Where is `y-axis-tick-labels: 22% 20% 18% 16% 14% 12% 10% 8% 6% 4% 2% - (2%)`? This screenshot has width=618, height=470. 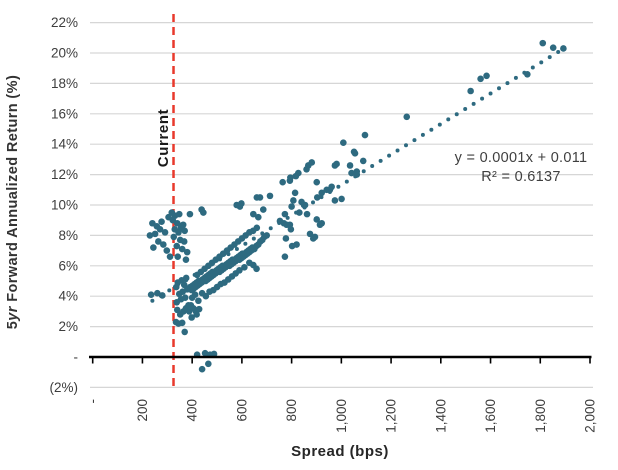 y-axis-tick-labels: 22% 20% 18% 16% 14% 12% 10% 8% 6% 4% 2% - (2%) is located at coordinates (63, 205).